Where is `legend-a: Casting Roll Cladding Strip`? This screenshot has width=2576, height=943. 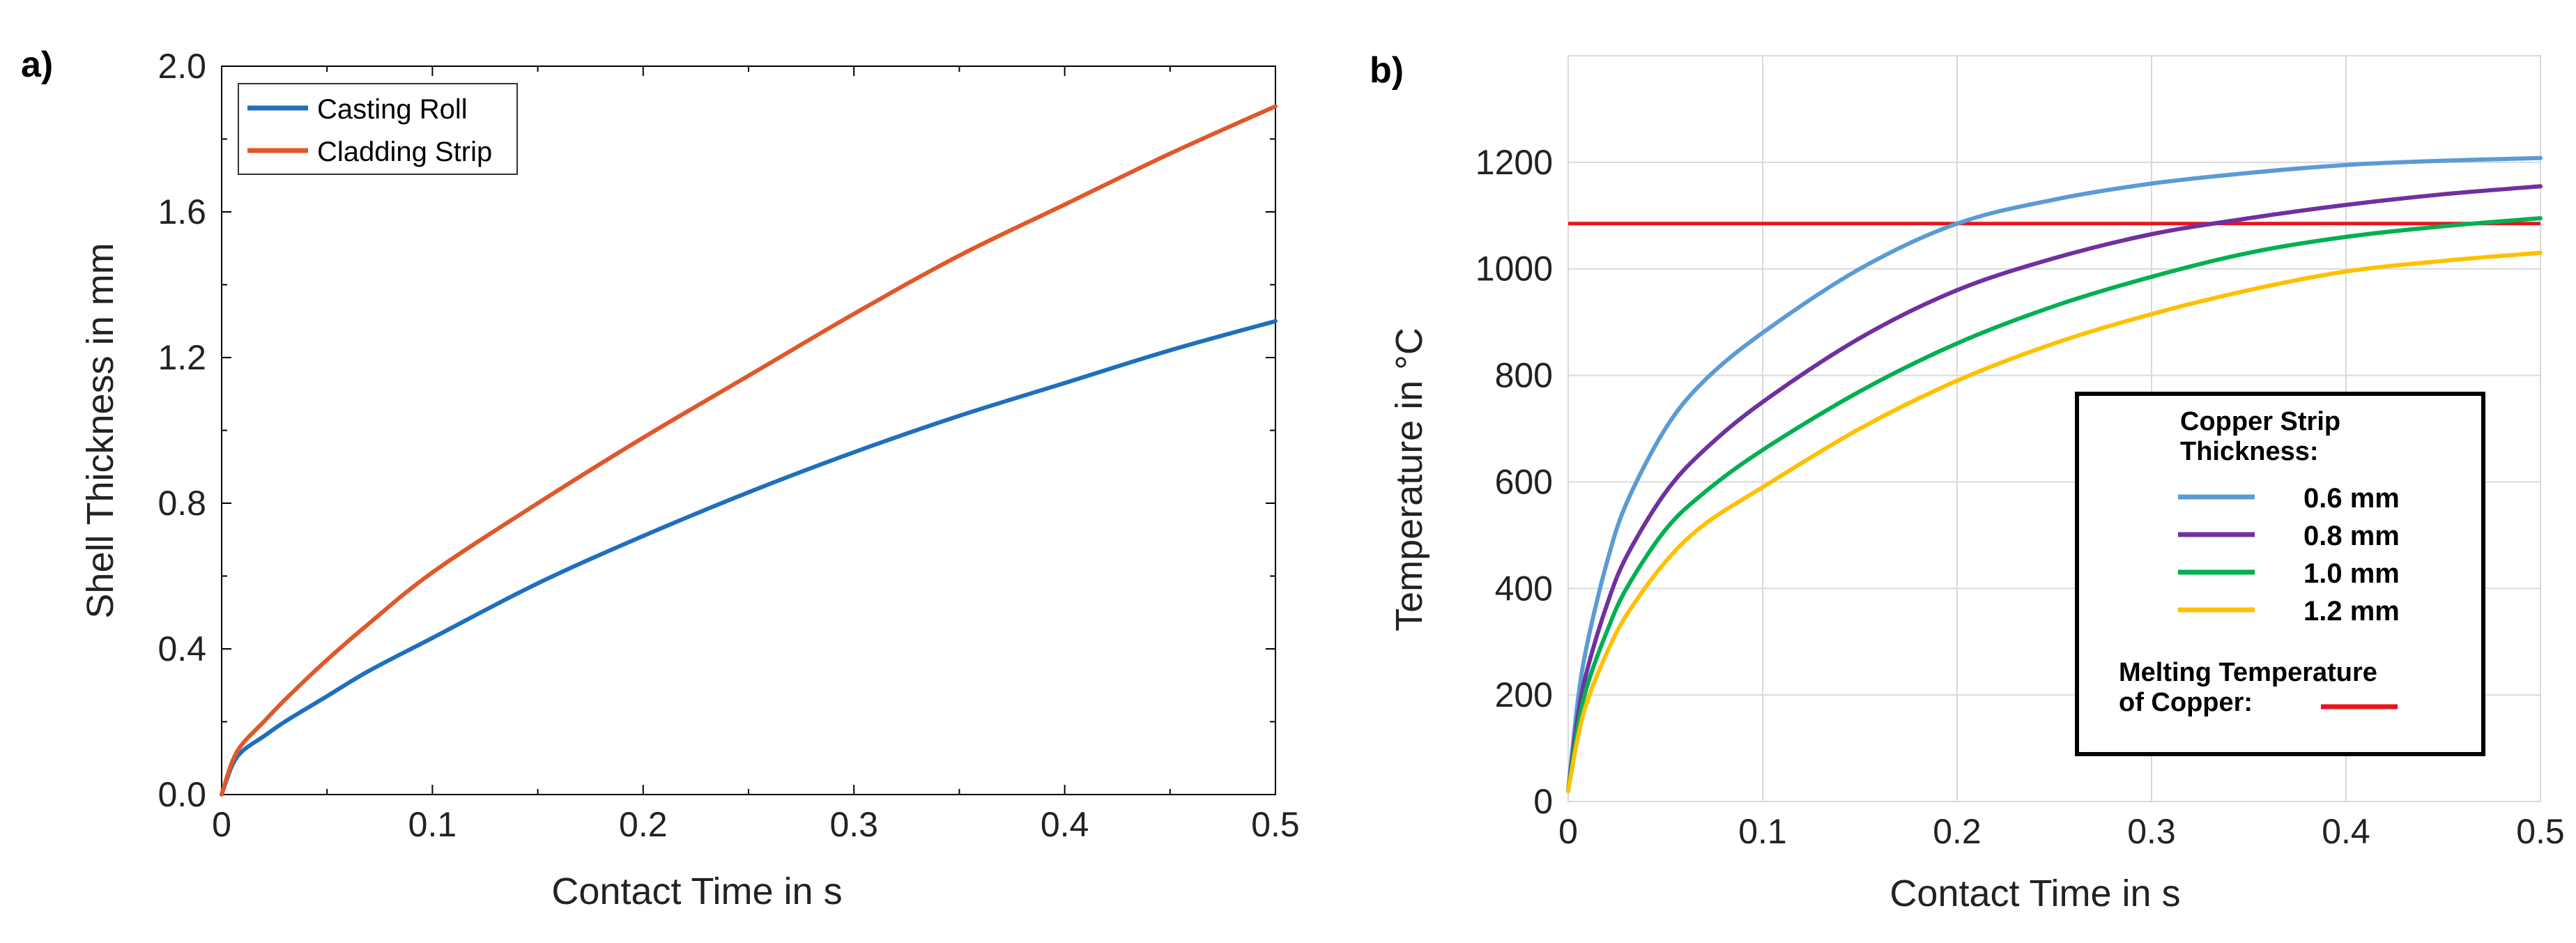 legend-a: Casting Roll Cladding Strip is located at coordinates (378, 129).